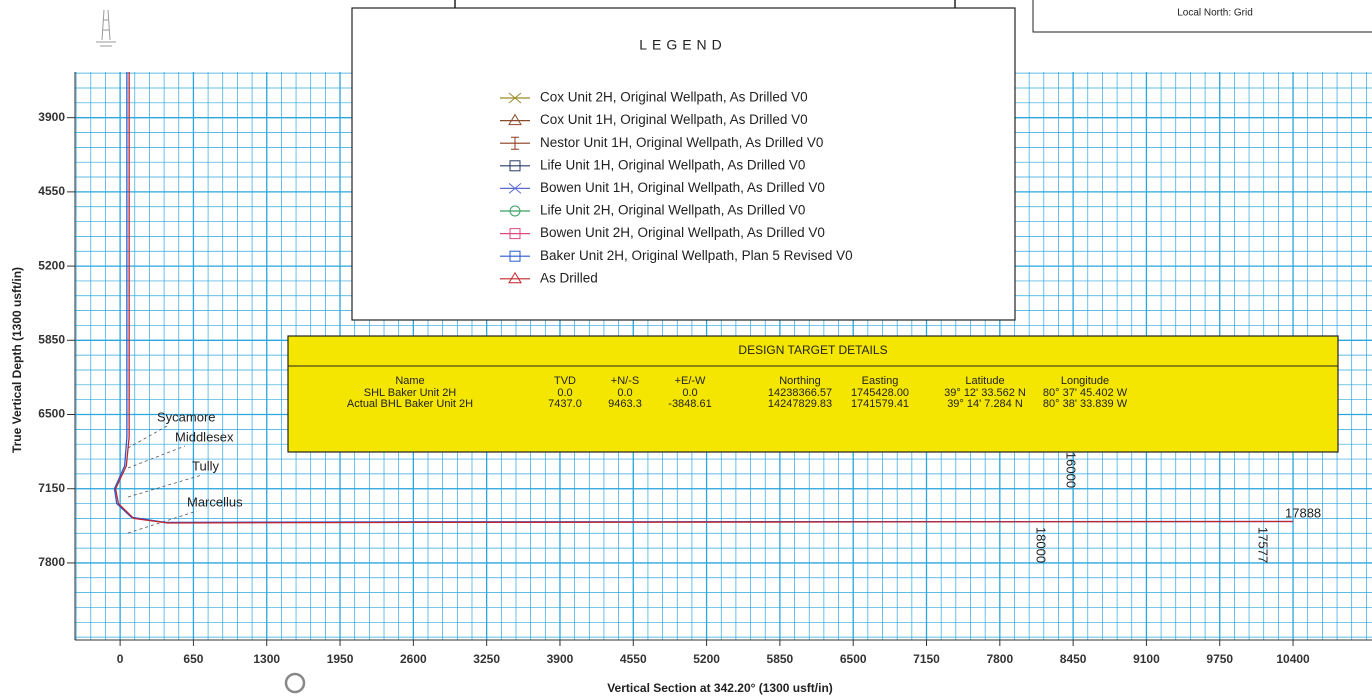  I want to click on x-tick-label: 10400, so click(1293, 659).